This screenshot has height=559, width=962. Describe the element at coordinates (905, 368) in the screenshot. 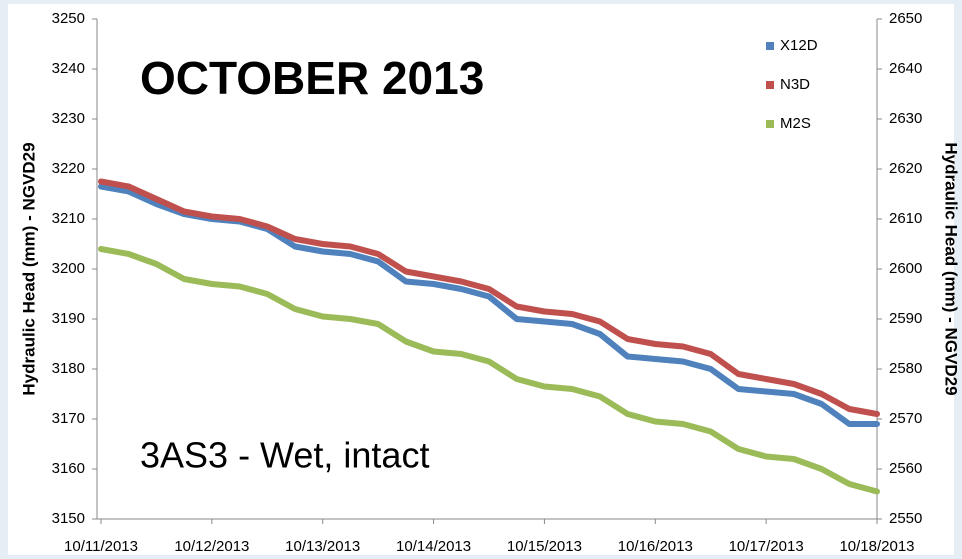

I see `y2-tick-label: 2580` at that location.